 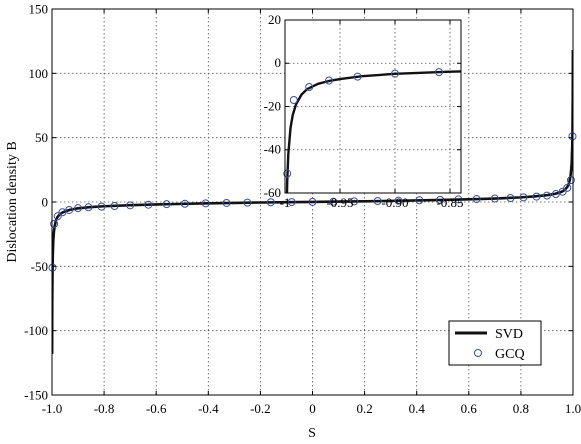 What do you see at coordinates (272, 105) in the screenshot?
I see `inset-y-tick-label: -20` at bounding box center [272, 105].